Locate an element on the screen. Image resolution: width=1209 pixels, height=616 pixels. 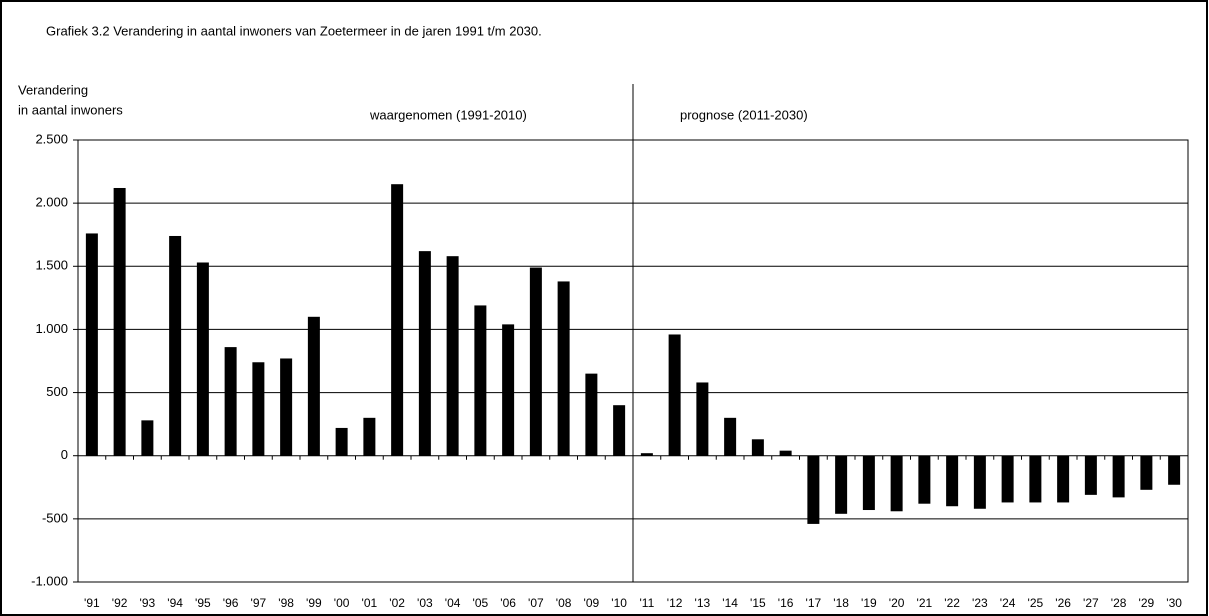
x-tick-label: '01 is located at coordinates (370, 603).